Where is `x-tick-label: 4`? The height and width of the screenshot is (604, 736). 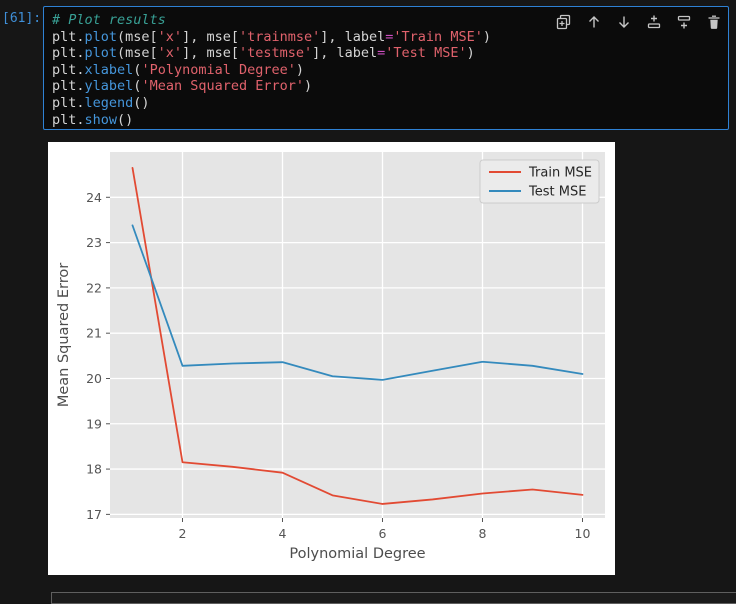 x-tick-label: 4 is located at coordinates (283, 533).